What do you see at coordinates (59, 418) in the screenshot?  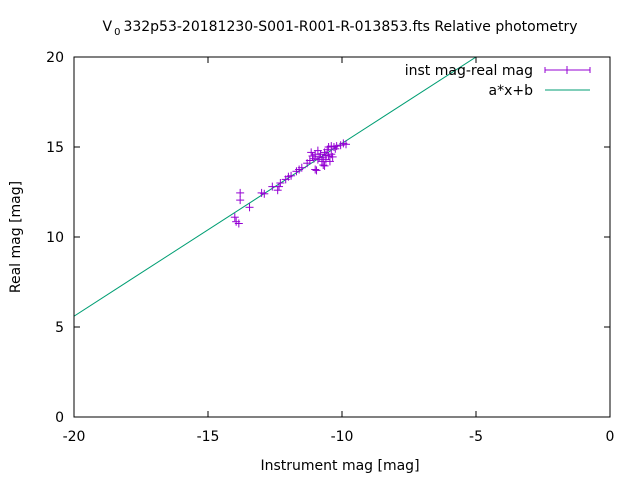 I see `y-tick-label: 0` at bounding box center [59, 418].